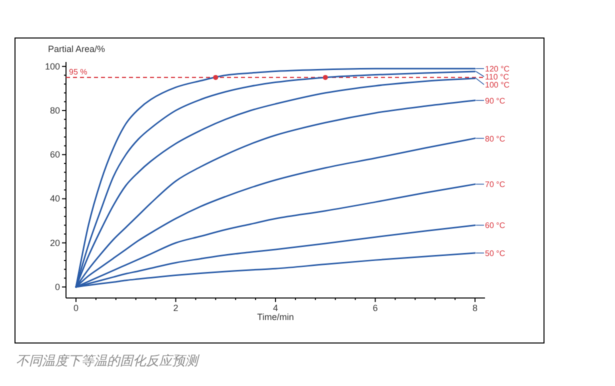 This screenshot has width=615, height=386. I want to click on y-tick-label: 0, so click(57, 287).